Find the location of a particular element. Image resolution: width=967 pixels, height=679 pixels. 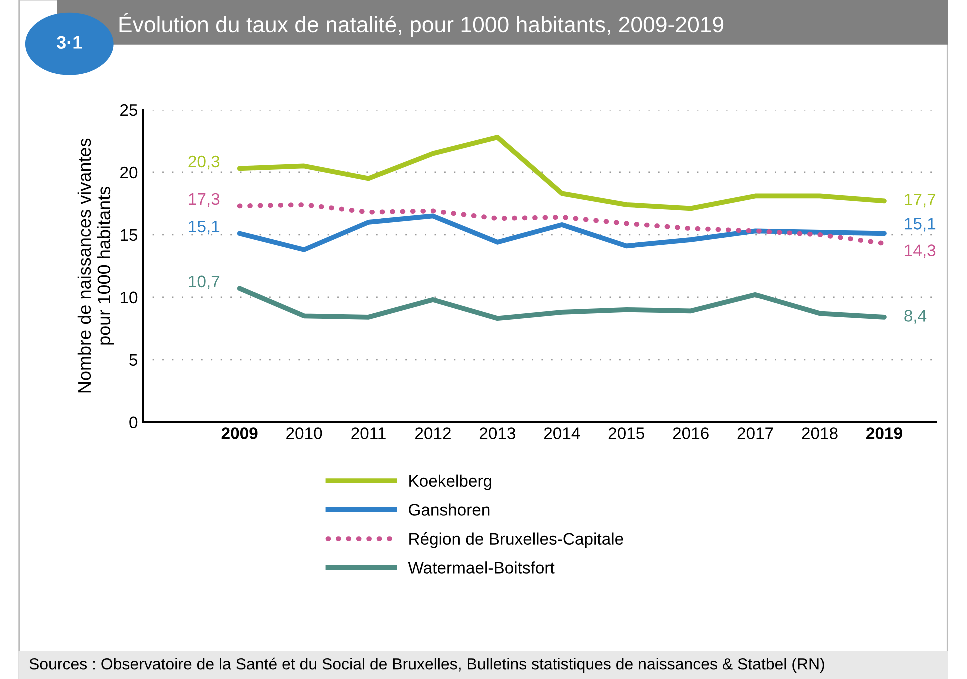

y-axis-title: Nombre de naissances vivantes pour 1000 habitants is located at coordinates (96, 265).